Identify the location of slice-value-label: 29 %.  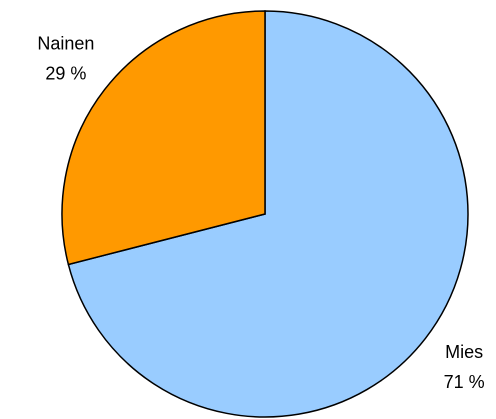
(65, 73).